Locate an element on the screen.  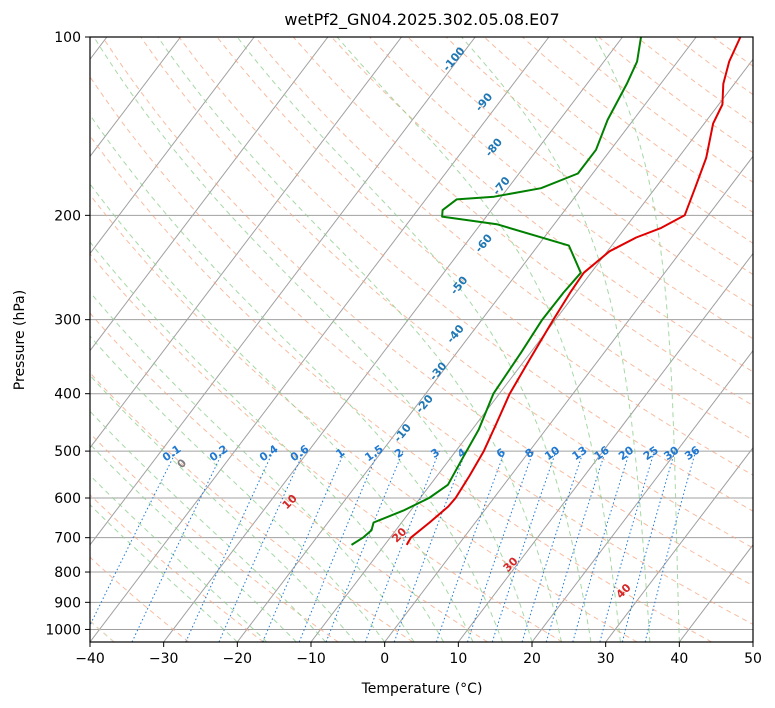
y-tick-label: 800 is located at coordinates (67, 573).